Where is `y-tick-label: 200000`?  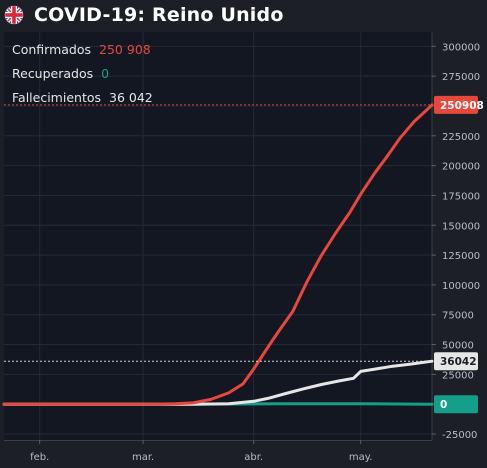 y-tick-label: 200000 is located at coordinates (461, 167).